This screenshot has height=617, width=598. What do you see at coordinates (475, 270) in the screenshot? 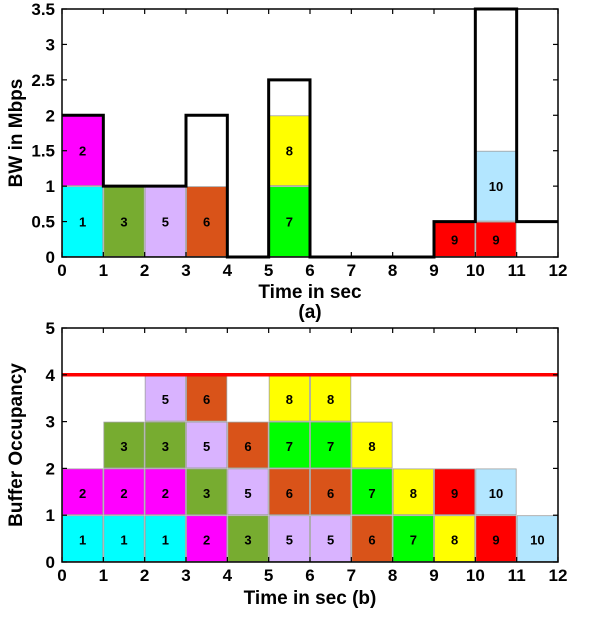
I see `x-tick-label: 10` at bounding box center [475, 270].